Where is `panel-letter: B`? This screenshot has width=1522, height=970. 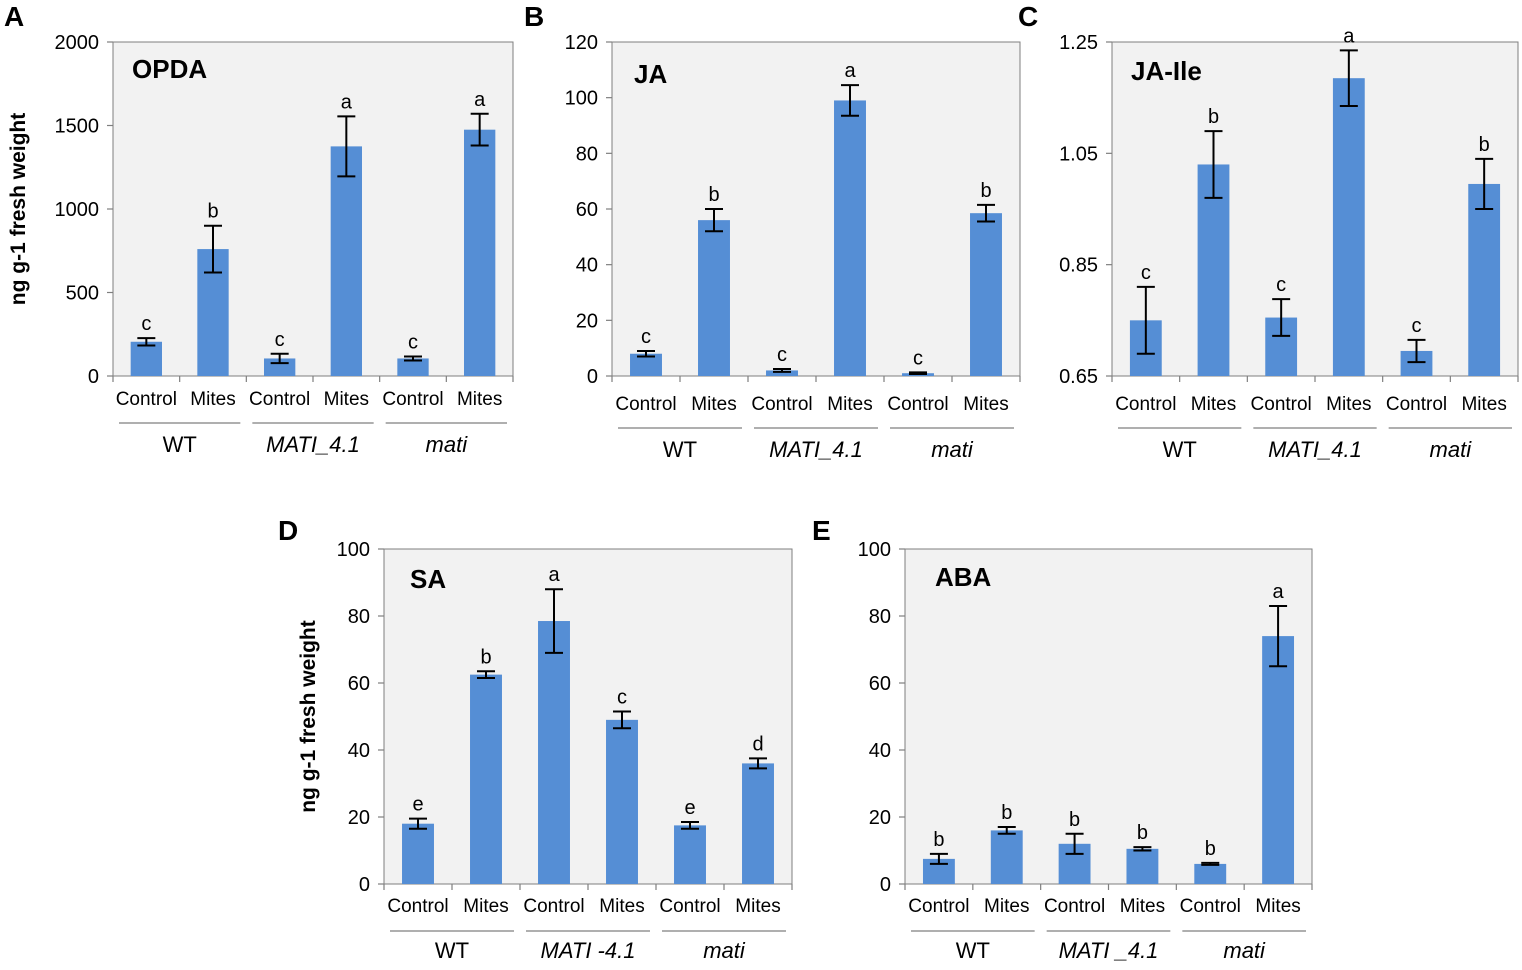 panel-letter: B is located at coordinates (534, 16).